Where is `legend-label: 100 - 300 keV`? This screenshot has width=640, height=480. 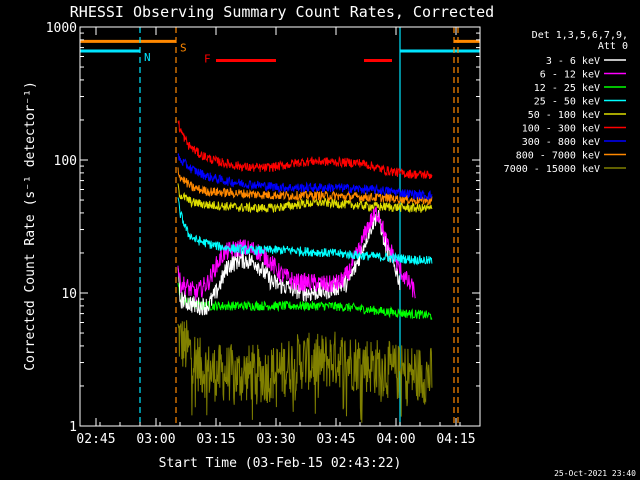
legend-label: 100 - 300 keV is located at coordinates (561, 129).